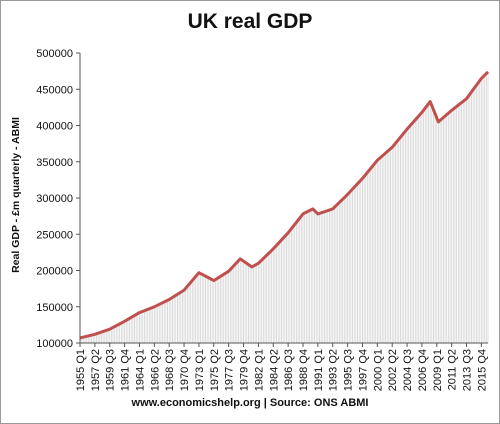 The width and height of the screenshot is (500, 424). Describe the element at coordinates (54, 235) in the screenshot. I see `y-tick-label: 250000` at that location.